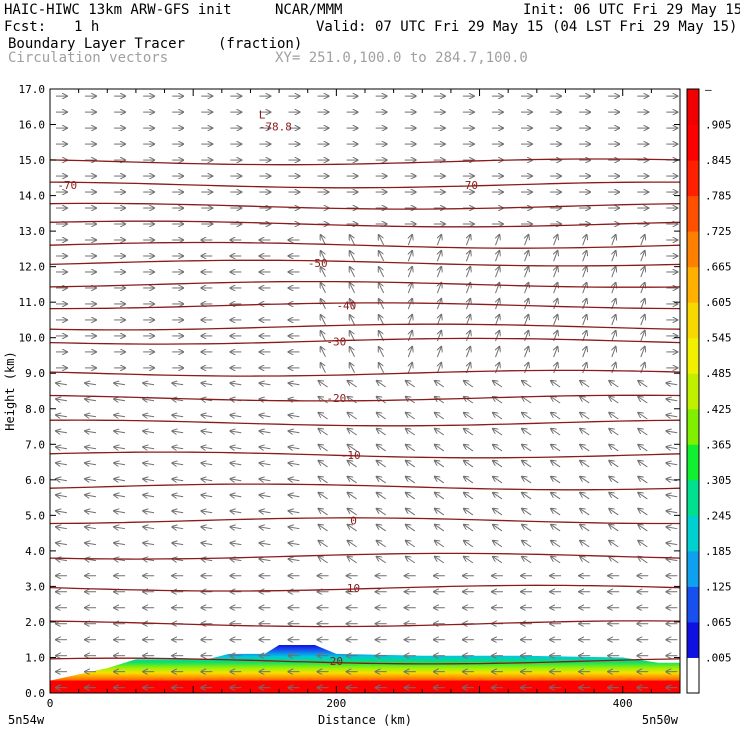 The width and height of the screenshot is (740, 740). I want to click on x-tick-label: 200, so click(336, 703).